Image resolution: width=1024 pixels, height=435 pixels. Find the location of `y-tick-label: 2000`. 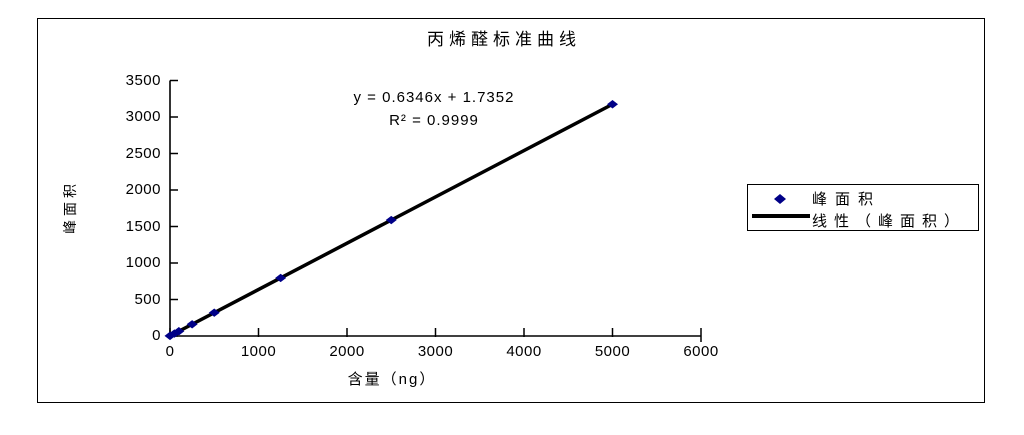

y-tick-label: 2000 is located at coordinates (143, 189).